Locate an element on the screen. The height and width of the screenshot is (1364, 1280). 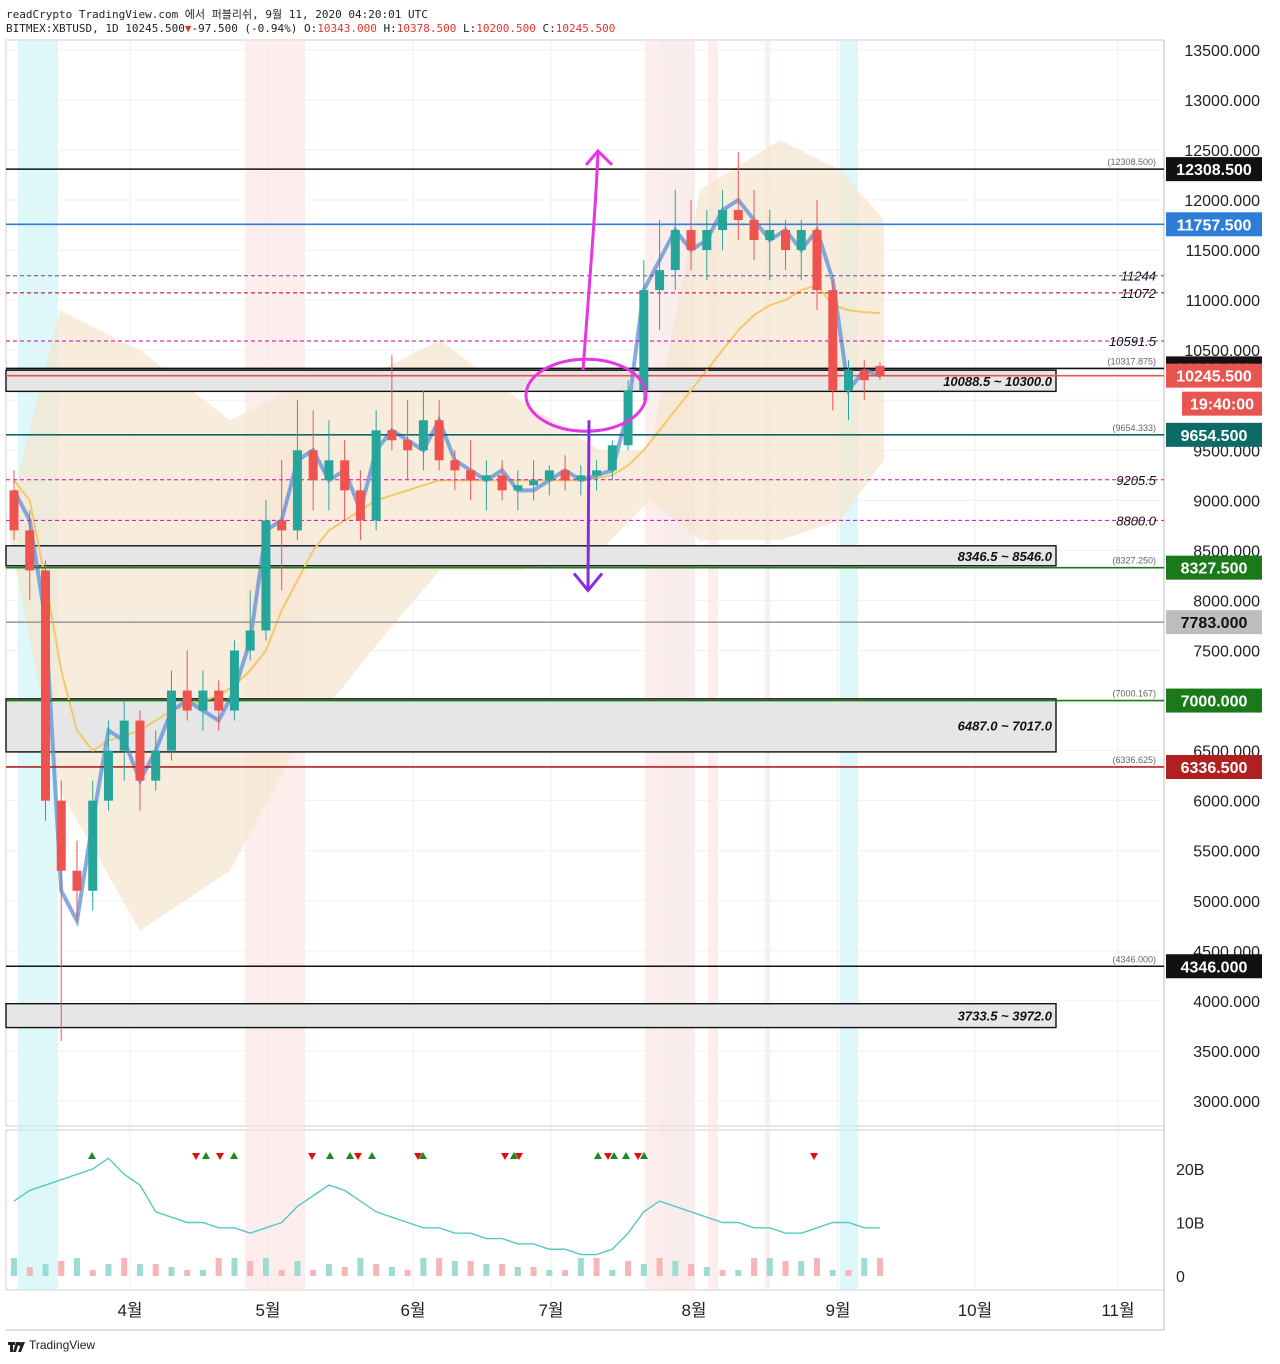
level-note: (6336.625) is located at coordinates (1134, 760).